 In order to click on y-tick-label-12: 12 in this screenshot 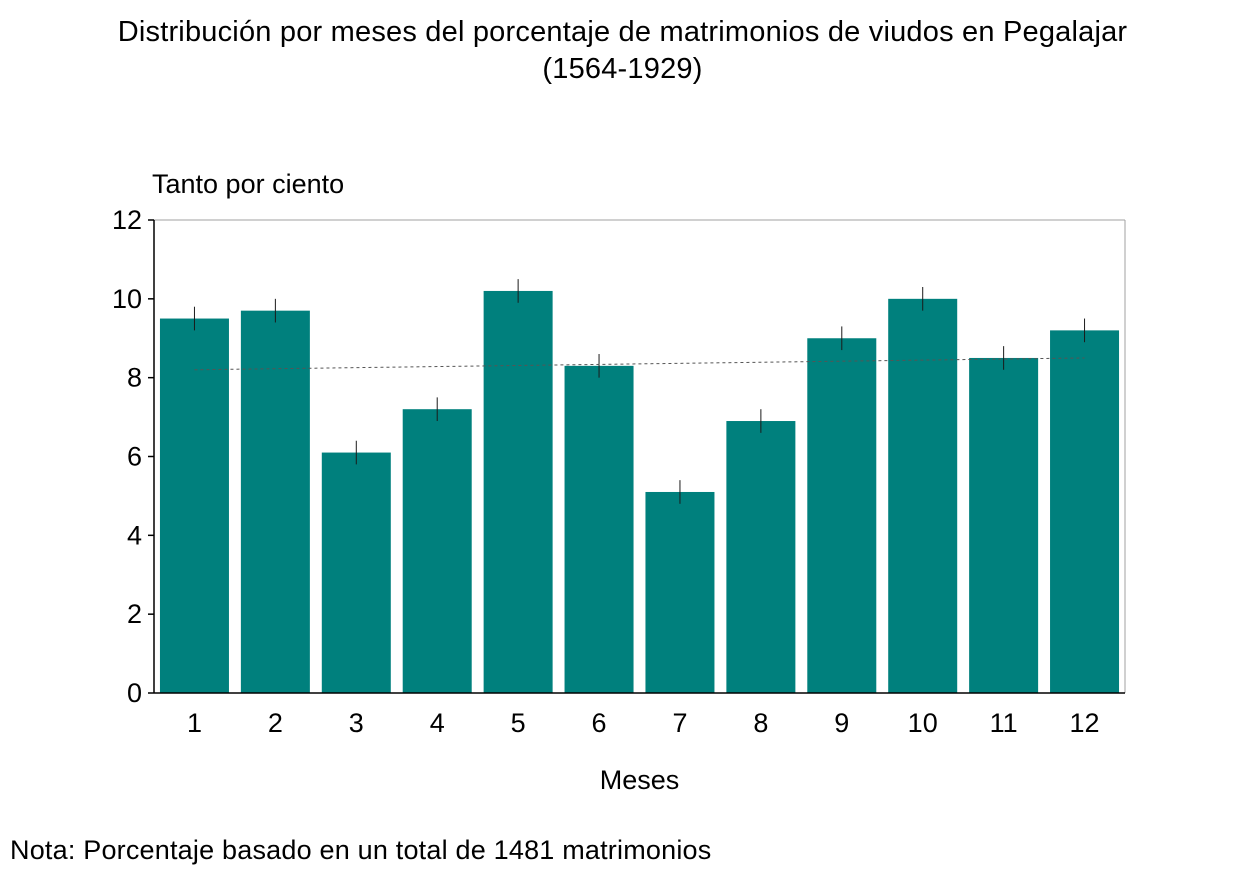, I will do `click(127, 220)`.